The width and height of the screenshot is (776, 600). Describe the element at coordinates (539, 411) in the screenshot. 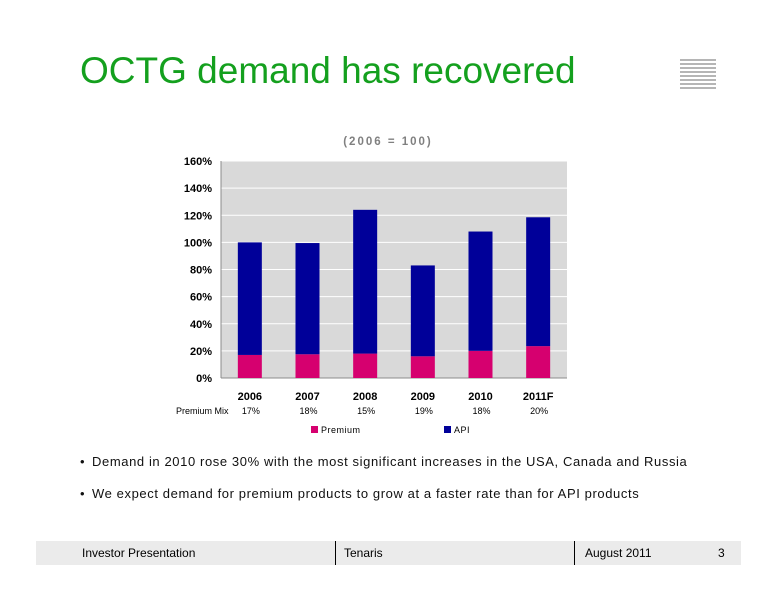

I see `premium-mix-value: 20%` at that location.